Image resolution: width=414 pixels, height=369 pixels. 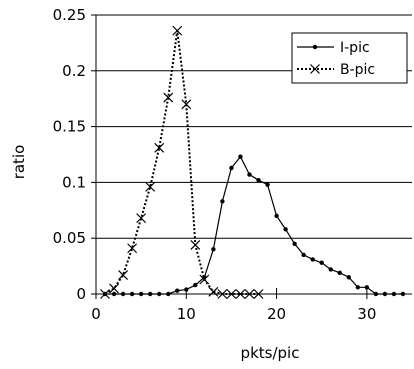 What do you see at coordinates (69, 238) in the screenshot?
I see `y-tick-label: 0.05` at bounding box center [69, 238].